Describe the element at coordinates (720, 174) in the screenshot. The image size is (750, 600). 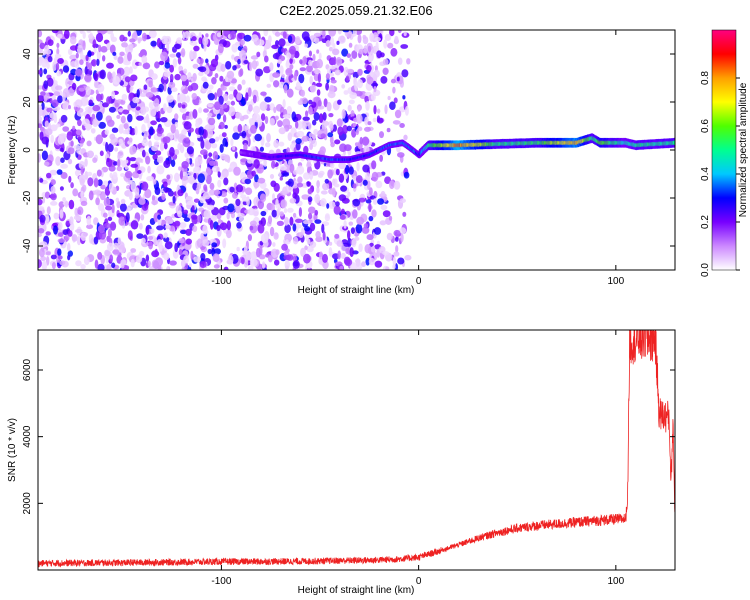
I see `colorbar-ticks: 0.0 0.2 0.4 0.6 0.8` at that location.